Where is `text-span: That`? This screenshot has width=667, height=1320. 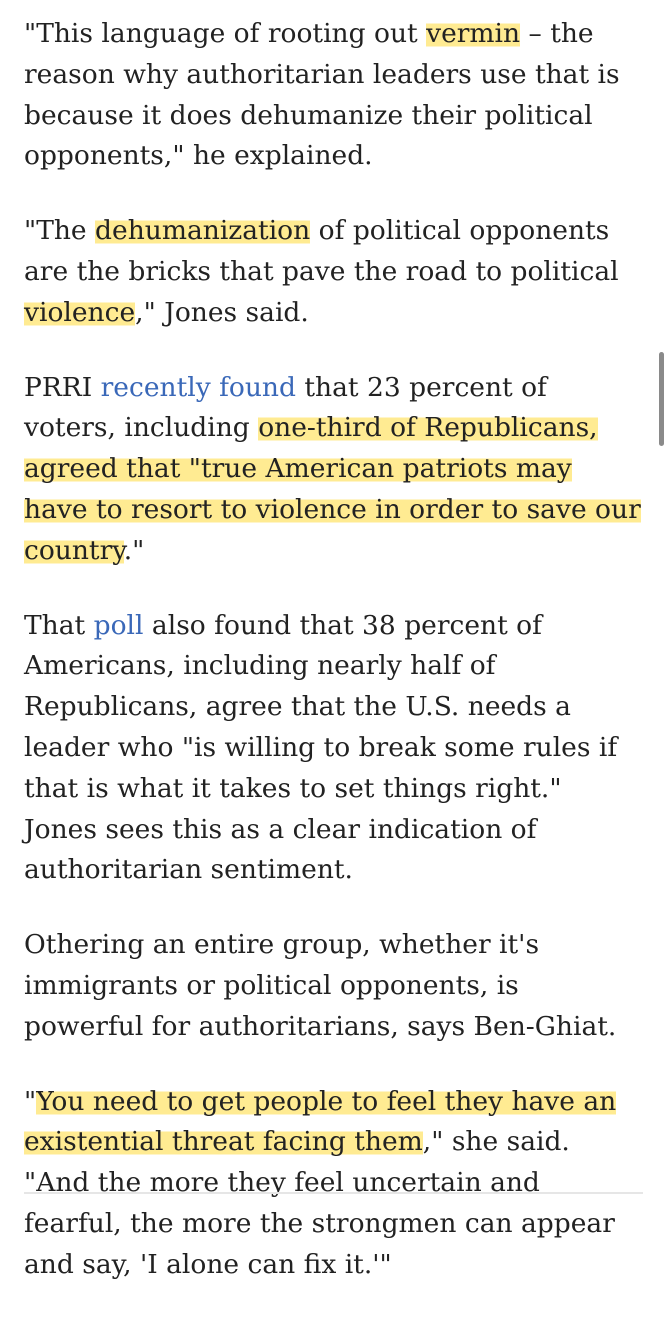 text-span: That is located at coordinates (59, 625).